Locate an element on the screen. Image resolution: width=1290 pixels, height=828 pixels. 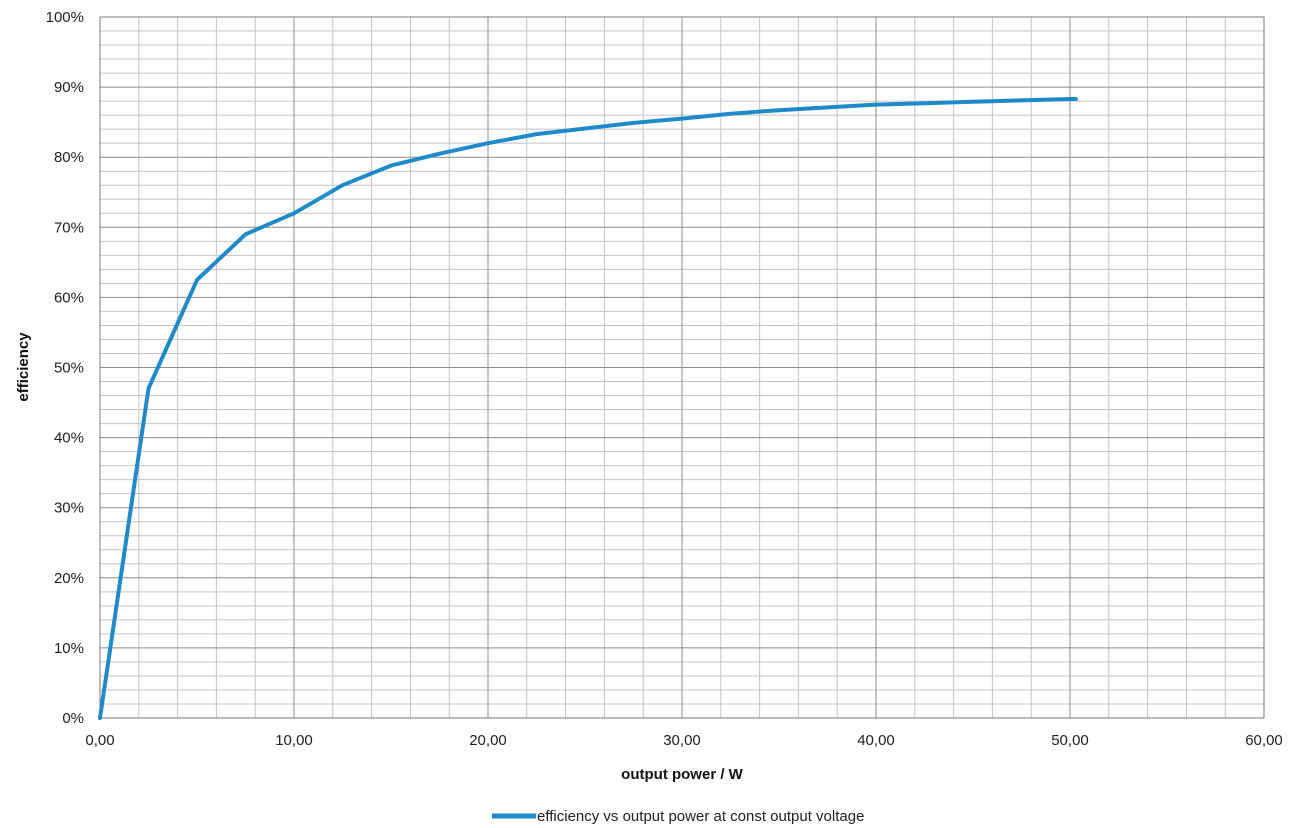
x-axis-tick-labels: 0,00 10,00 20,00 30,00 40,00 50,00 60,00 is located at coordinates (683, 740).